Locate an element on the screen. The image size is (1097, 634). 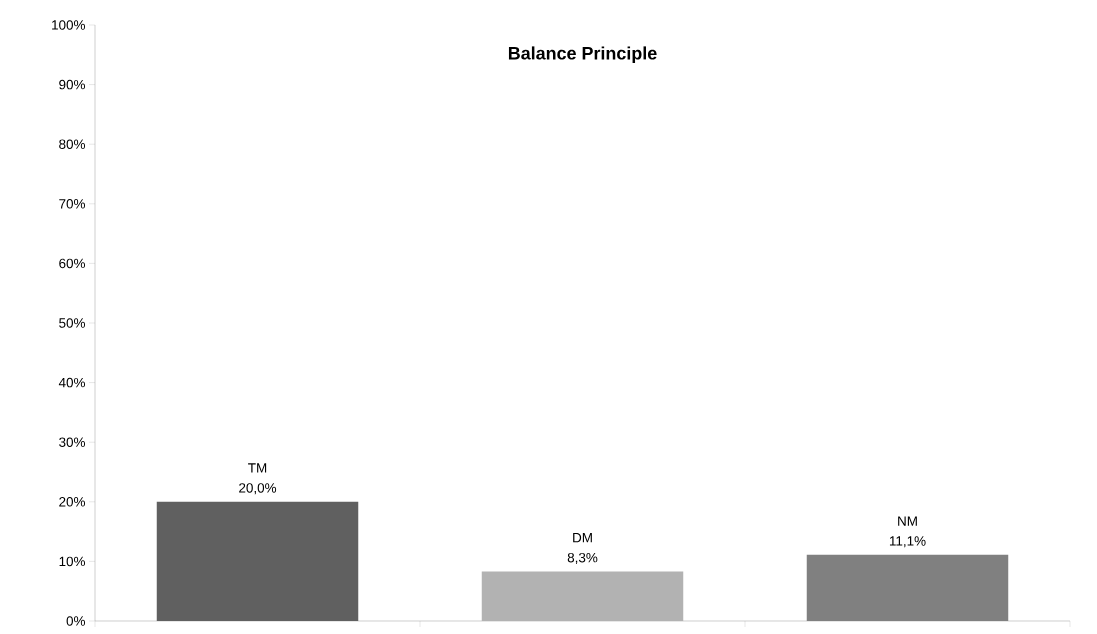
y-tick-label: 0% is located at coordinates (76, 621).